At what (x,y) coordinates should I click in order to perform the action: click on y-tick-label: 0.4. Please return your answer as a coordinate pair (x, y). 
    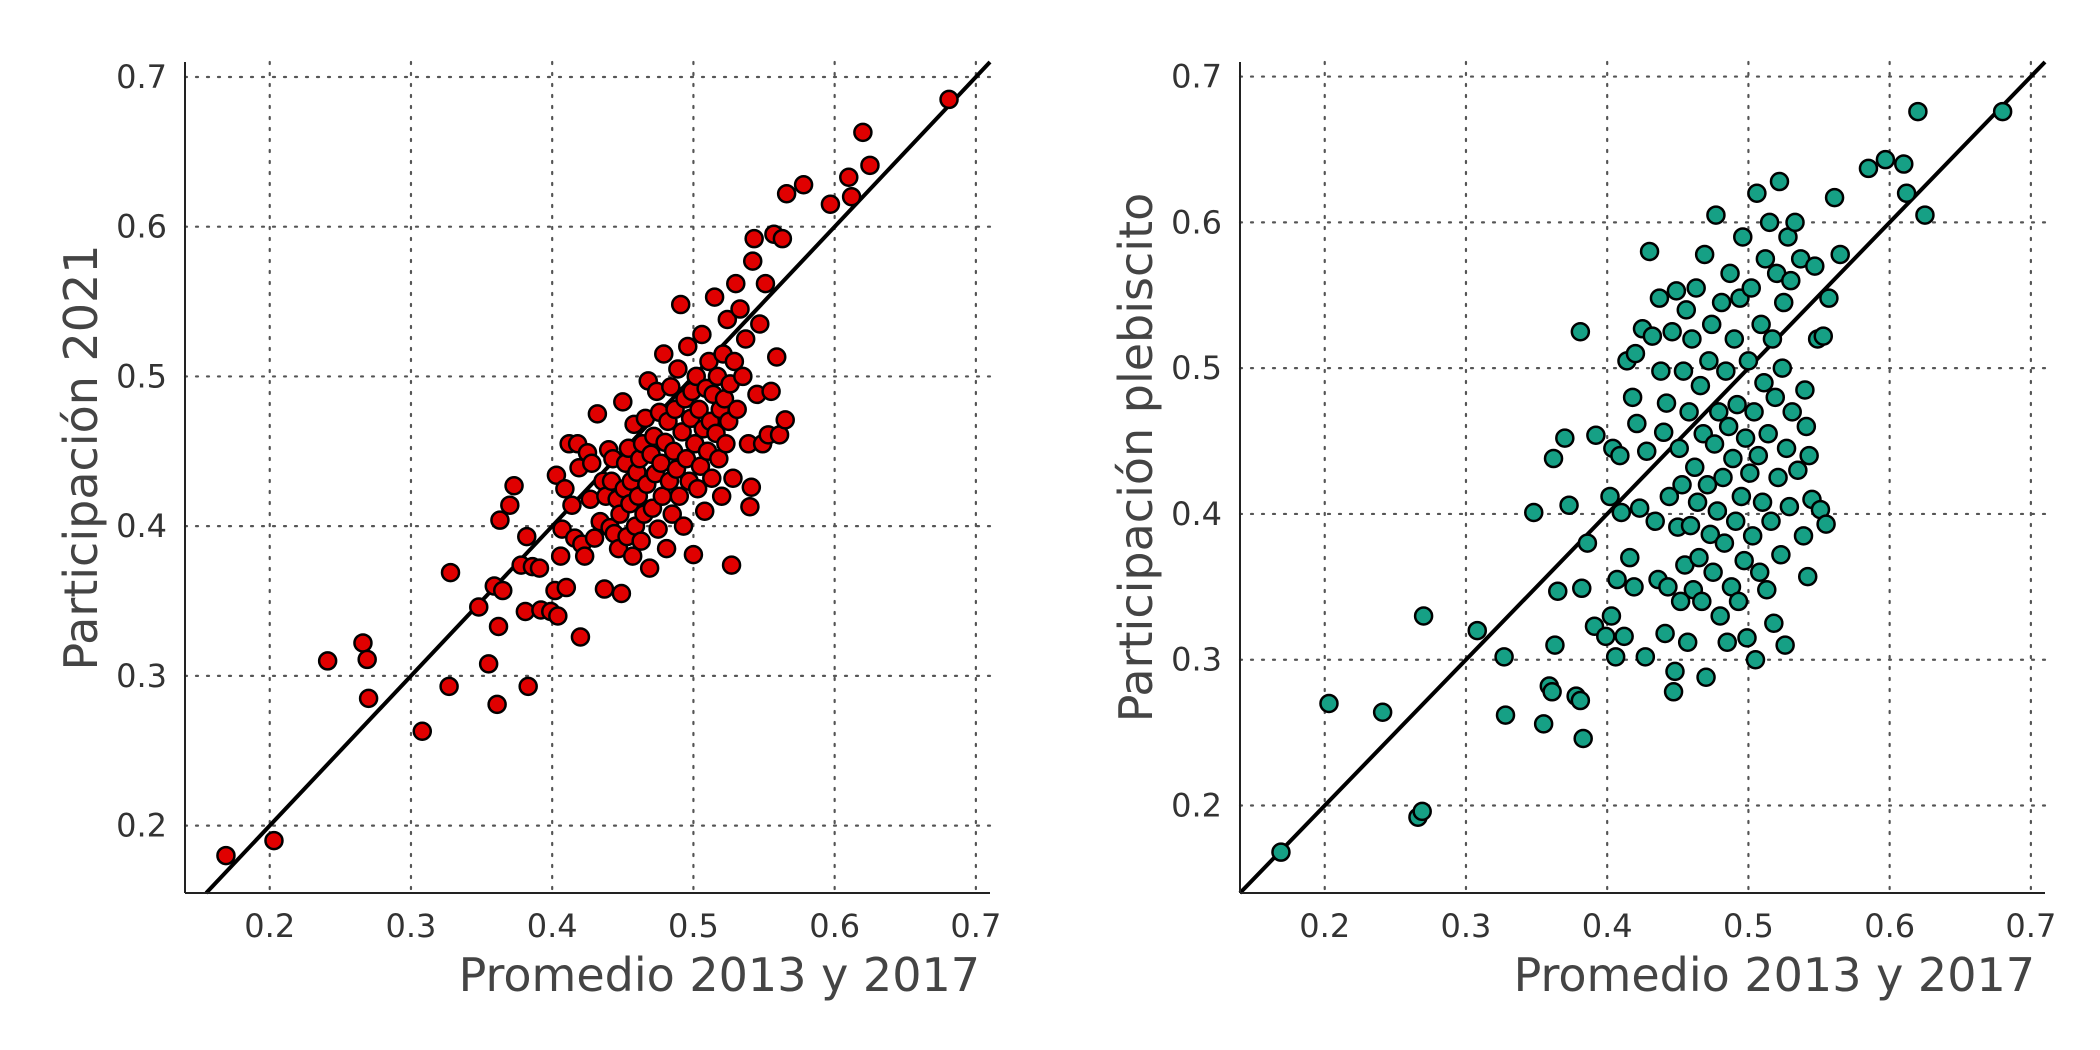
    Looking at the image, I should click on (141, 526).